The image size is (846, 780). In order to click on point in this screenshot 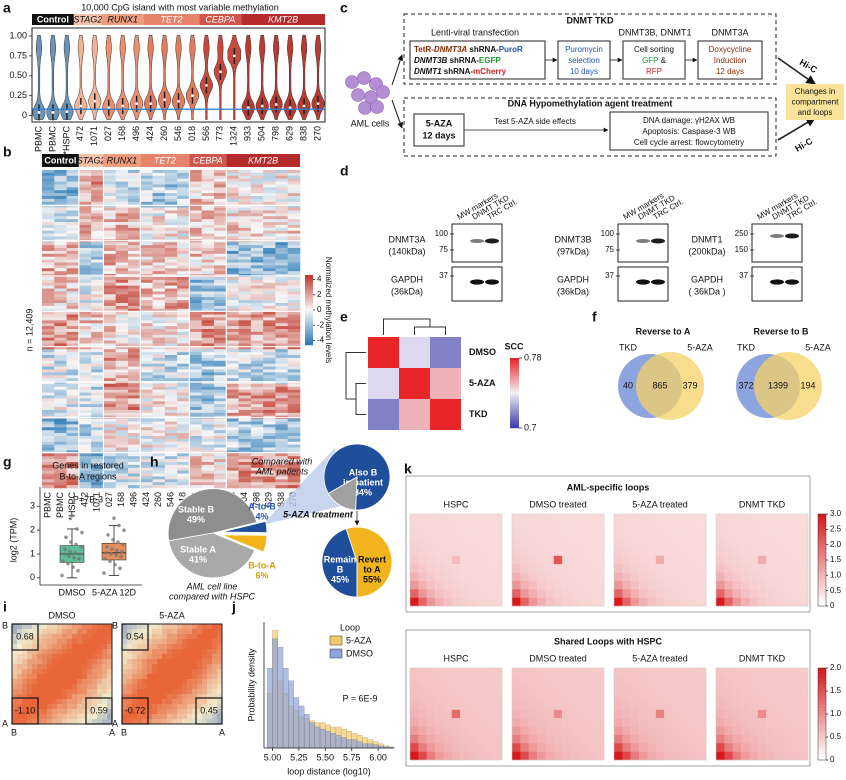, I will do `click(107, 547)`.